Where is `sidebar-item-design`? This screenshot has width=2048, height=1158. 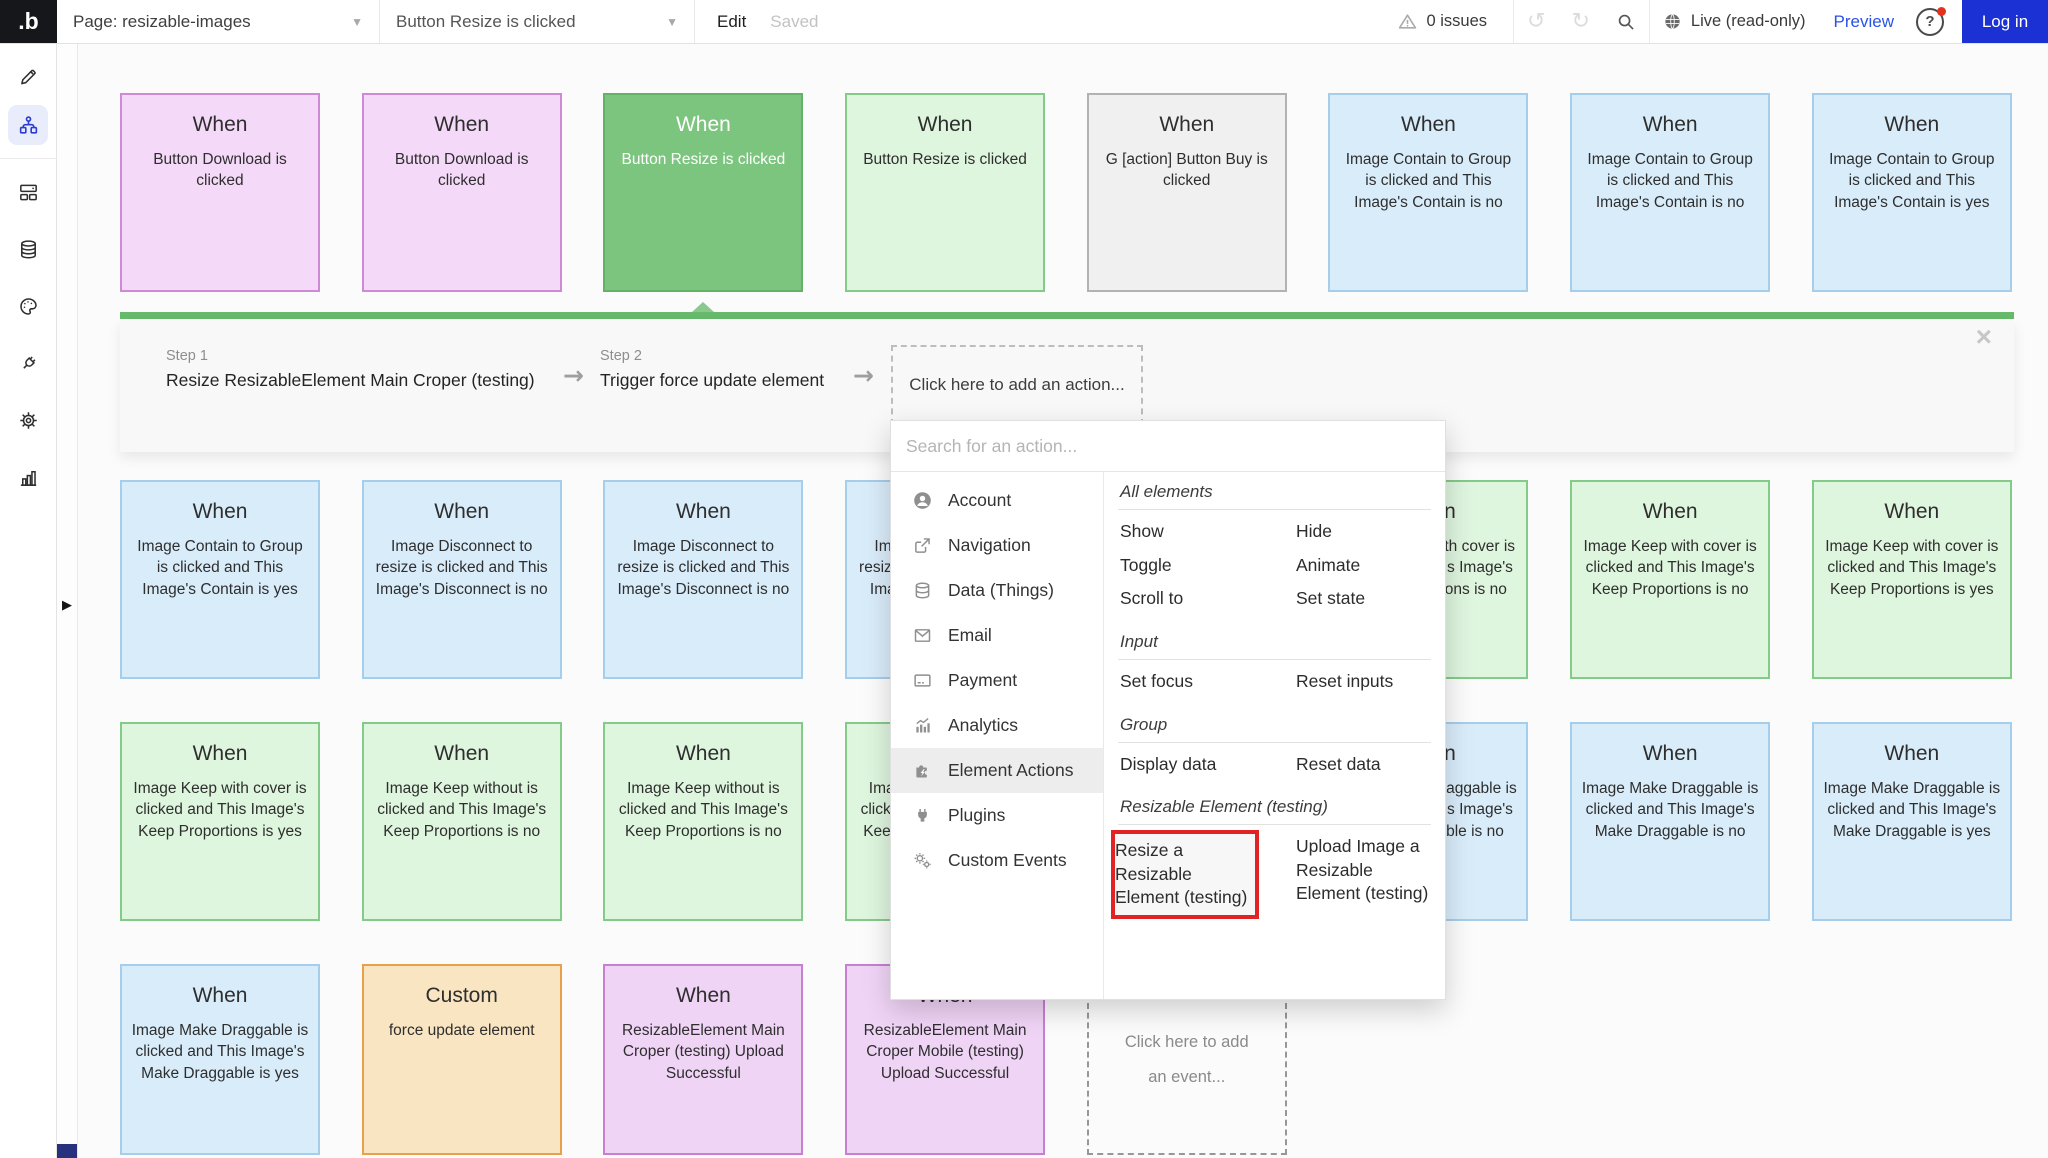
sidebar-item-design is located at coordinates (28, 76).